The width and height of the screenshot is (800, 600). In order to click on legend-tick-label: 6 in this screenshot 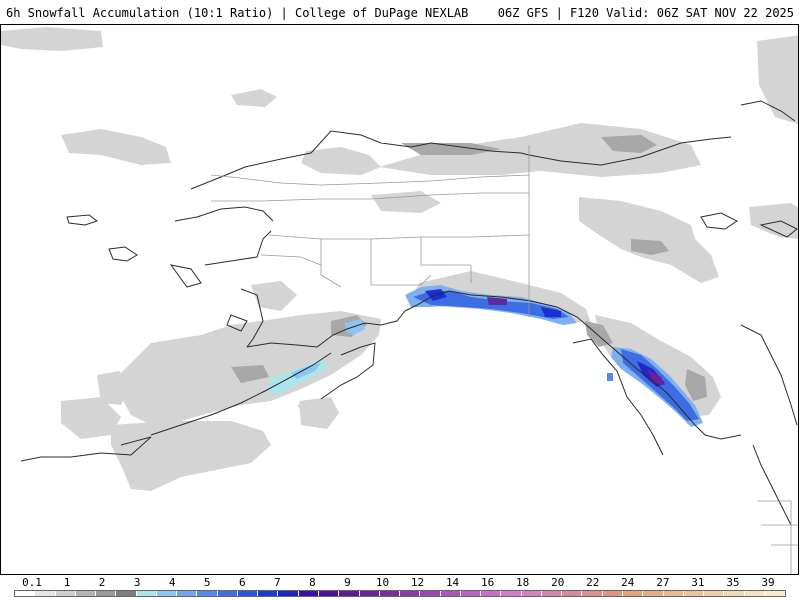, I will do `click(242, 582)`.